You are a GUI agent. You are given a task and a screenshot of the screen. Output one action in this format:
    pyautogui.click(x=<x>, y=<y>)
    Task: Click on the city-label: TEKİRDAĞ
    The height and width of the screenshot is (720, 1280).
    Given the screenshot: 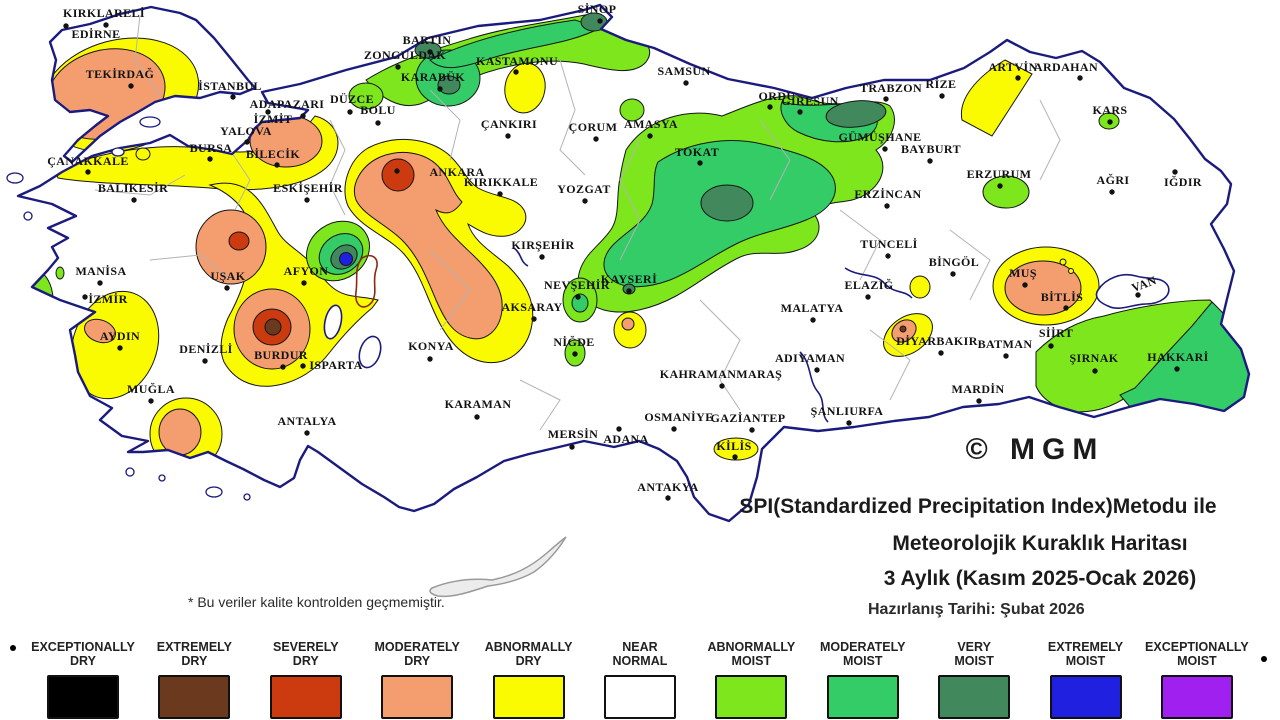 What is the action you would take?
    pyautogui.click(x=120, y=74)
    